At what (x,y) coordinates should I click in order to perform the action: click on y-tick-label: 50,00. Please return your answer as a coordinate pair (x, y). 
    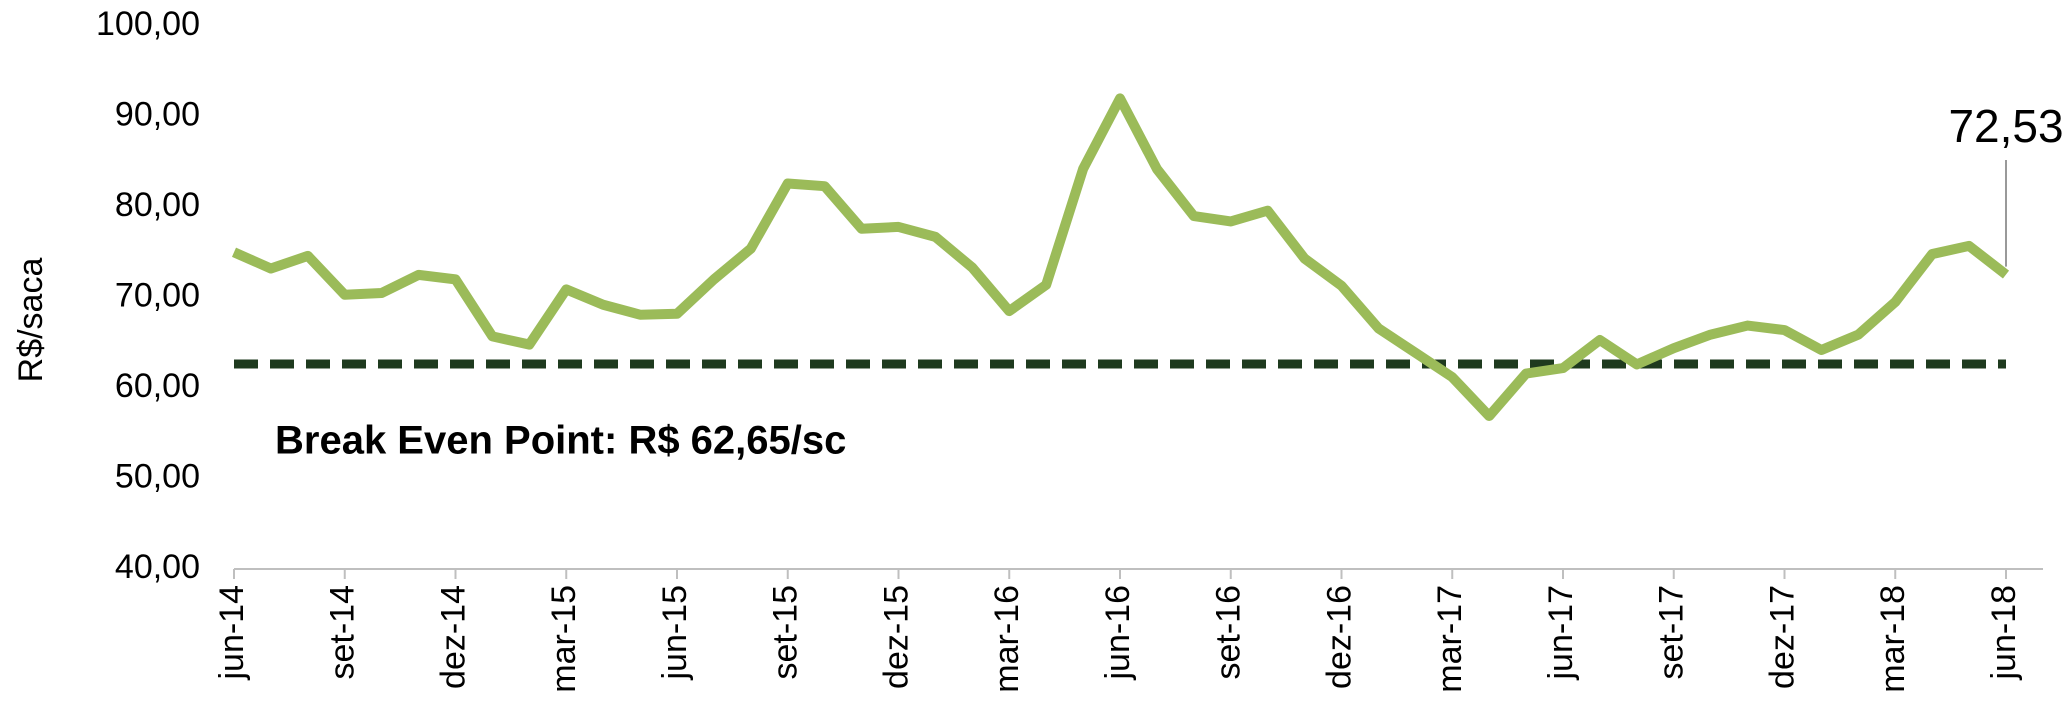
    Looking at the image, I should click on (157, 476).